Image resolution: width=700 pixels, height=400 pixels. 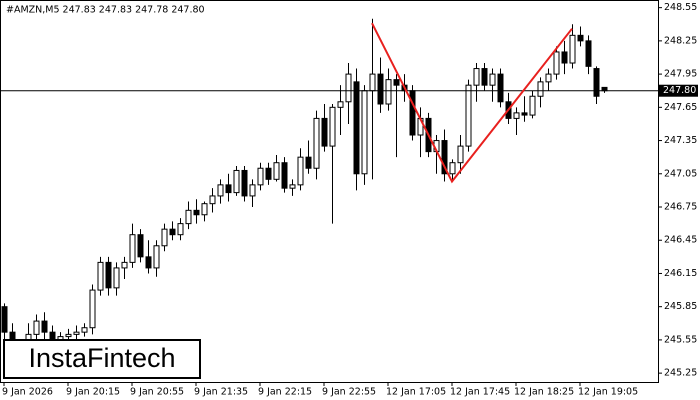 I want to click on x-tick-label: 9 Jan 22:15, so click(x=285, y=392).